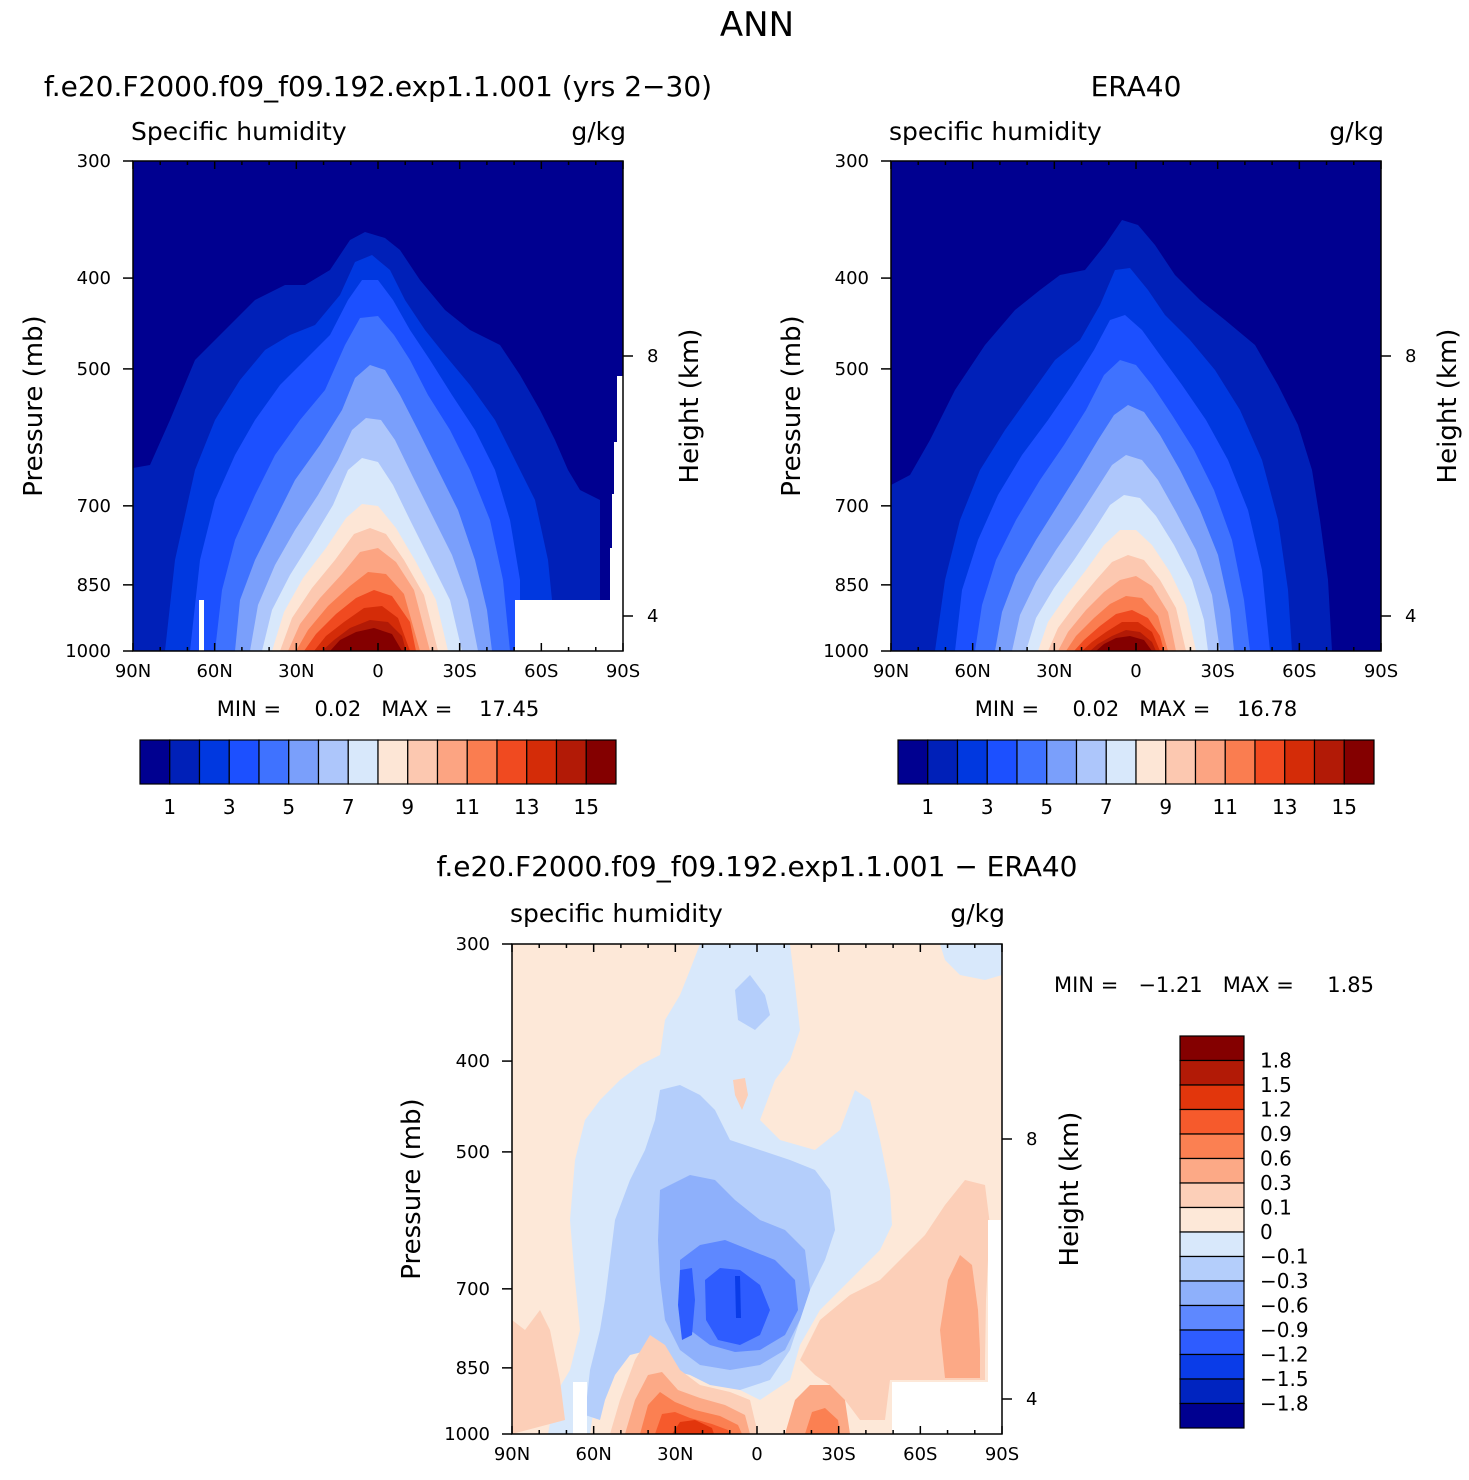 Image resolution: width=1469 pixels, height=1480 pixels. I want to click on colorbar-label: −1.2, so click(1284, 1355).